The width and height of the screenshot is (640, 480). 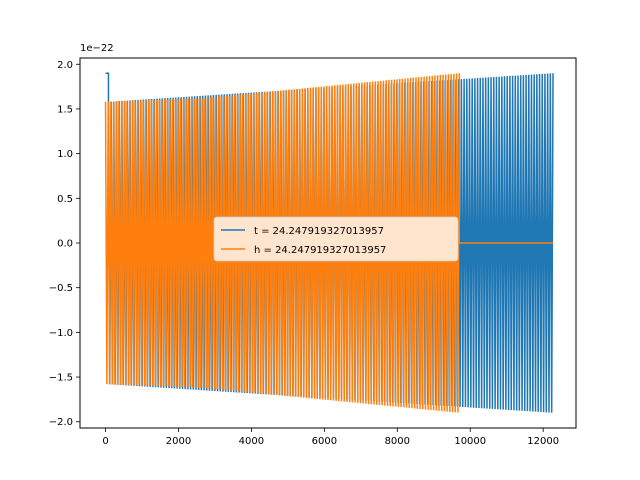 What do you see at coordinates (470, 441) in the screenshot?
I see `x-tick-label: 10000` at bounding box center [470, 441].